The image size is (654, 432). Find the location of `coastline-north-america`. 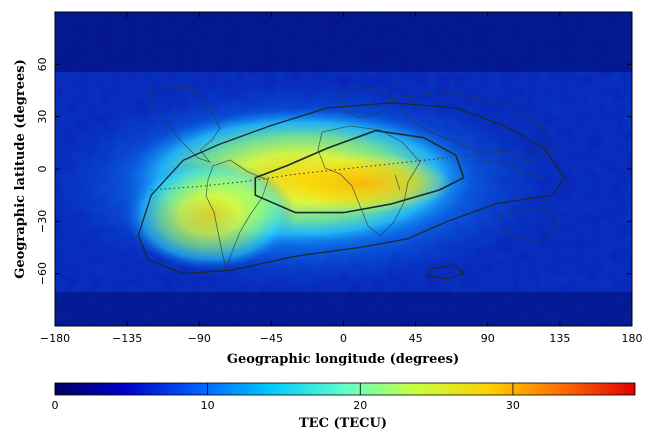

coastline-north-america is located at coordinates (185, 125).